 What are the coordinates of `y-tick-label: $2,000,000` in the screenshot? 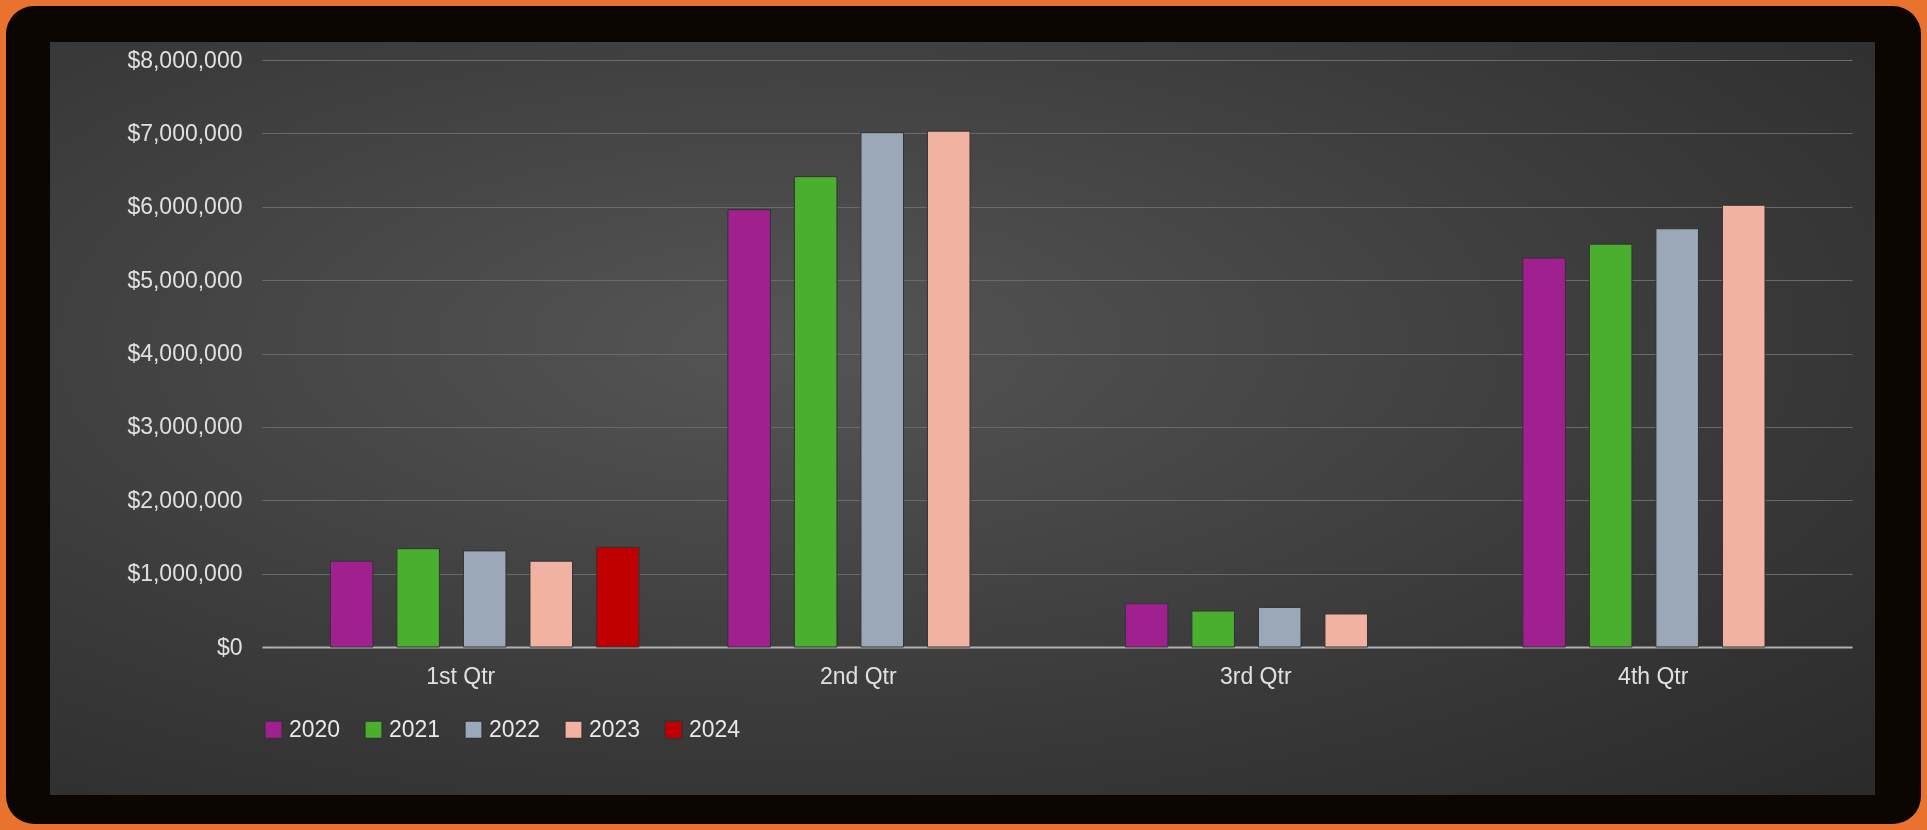 It's located at (185, 499).